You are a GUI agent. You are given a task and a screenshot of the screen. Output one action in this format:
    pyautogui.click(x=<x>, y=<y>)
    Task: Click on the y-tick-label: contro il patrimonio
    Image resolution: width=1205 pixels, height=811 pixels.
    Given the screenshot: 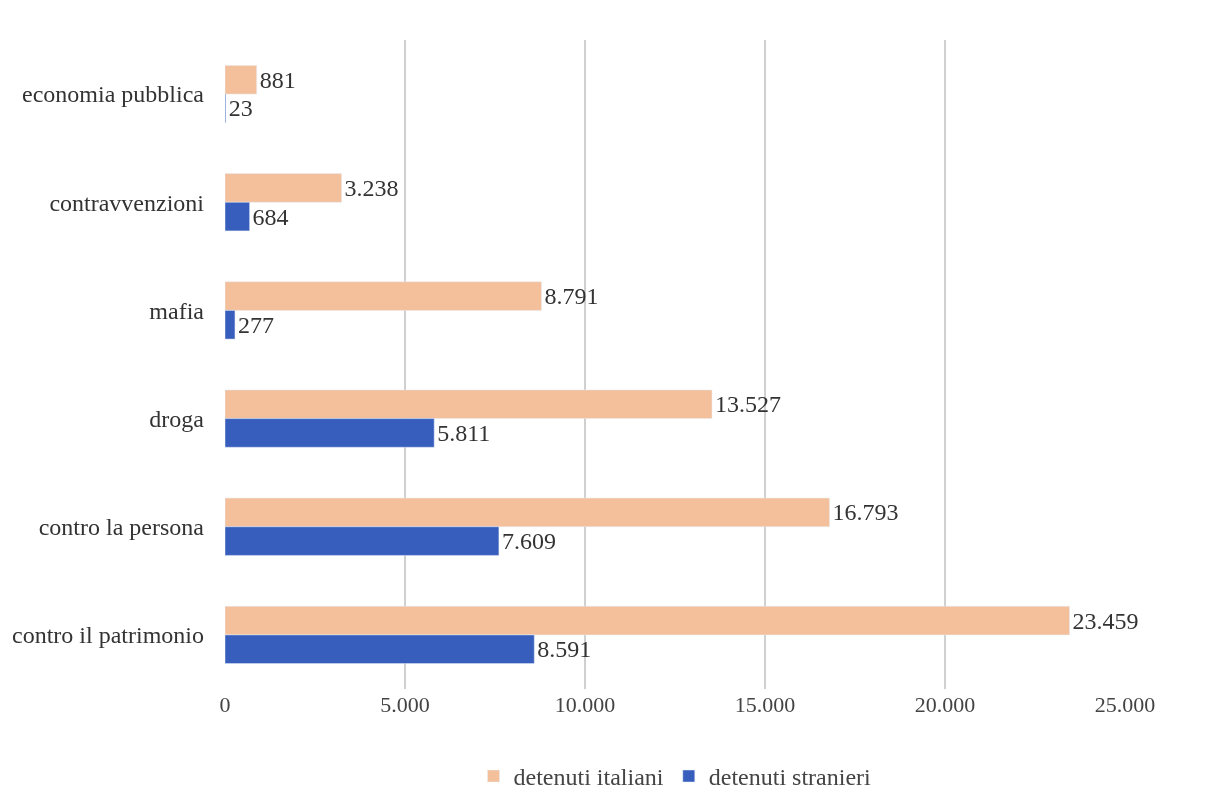 What is the action you would take?
    pyautogui.click(x=108, y=635)
    